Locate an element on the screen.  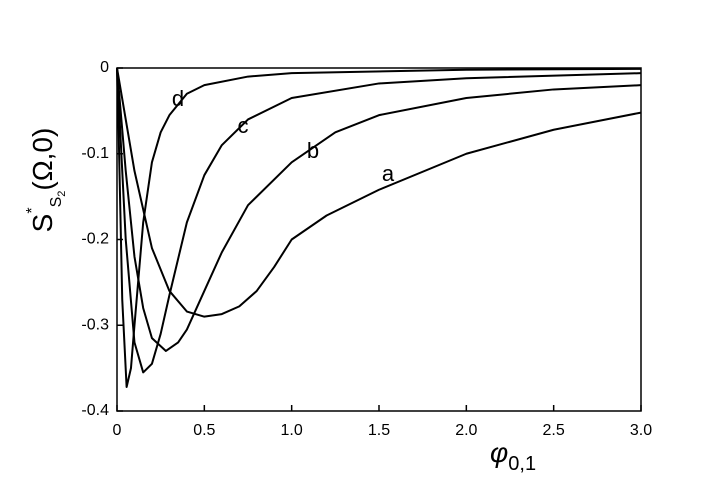
x-tick-label: 0.5 is located at coordinates (204, 430).